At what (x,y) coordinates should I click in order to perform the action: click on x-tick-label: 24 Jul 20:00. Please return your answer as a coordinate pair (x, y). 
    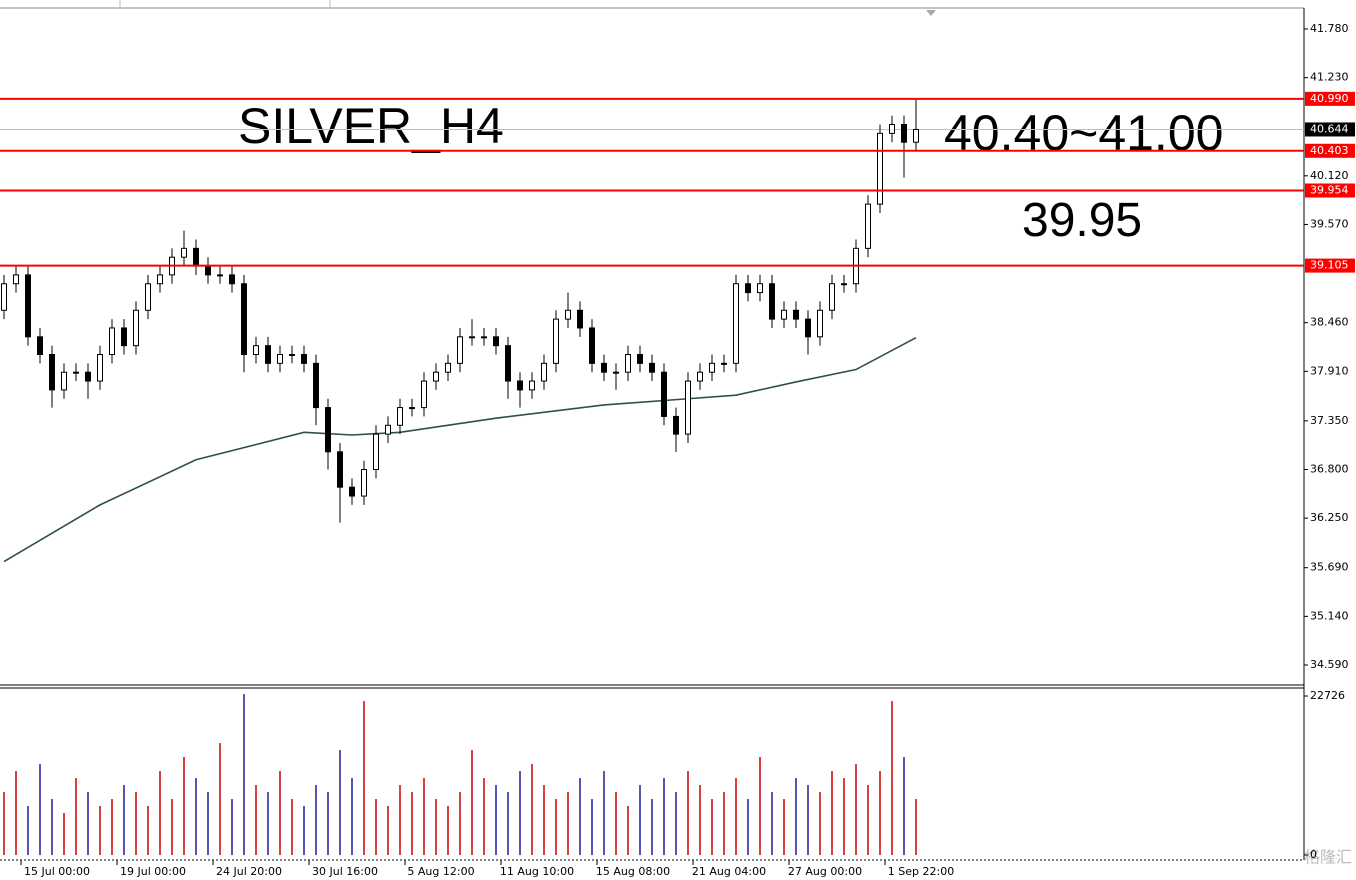
    Looking at the image, I should click on (249, 871).